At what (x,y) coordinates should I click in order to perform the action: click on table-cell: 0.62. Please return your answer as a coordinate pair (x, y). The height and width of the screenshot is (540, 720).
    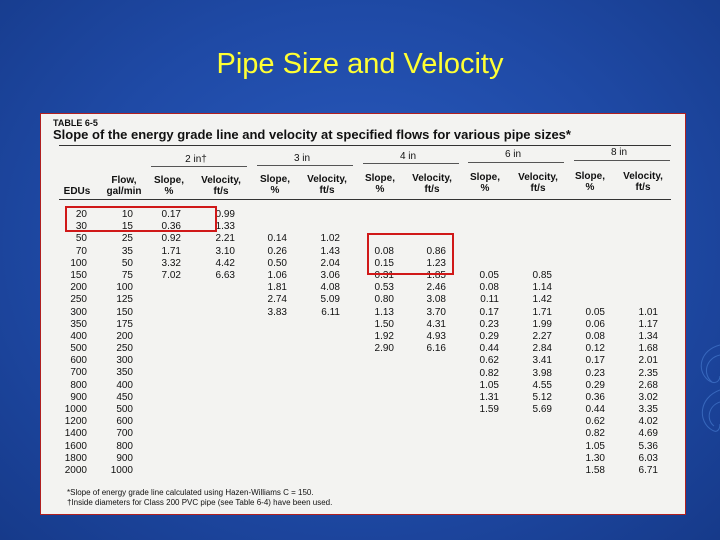
    Looking at the image, I should click on (595, 422).